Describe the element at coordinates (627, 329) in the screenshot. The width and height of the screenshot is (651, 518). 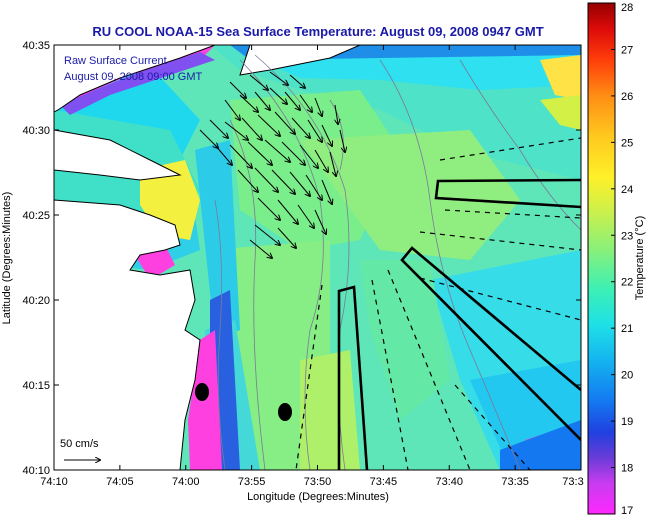
I see `colorbar-tick-label: 21` at that location.